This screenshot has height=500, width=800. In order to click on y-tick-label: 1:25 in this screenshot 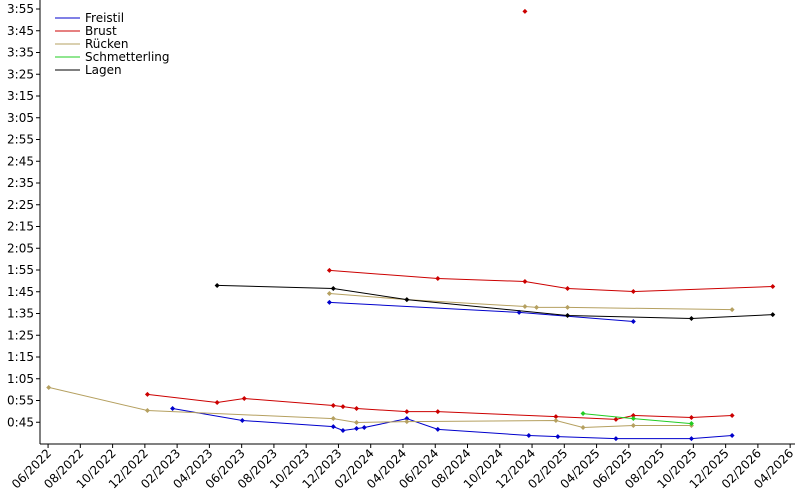, I will do `click(20, 335)`.